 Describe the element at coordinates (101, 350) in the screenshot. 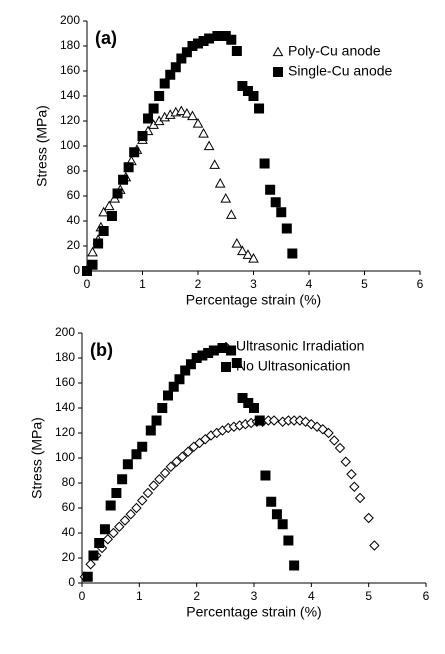

I see `panel-label: (b)` at that location.